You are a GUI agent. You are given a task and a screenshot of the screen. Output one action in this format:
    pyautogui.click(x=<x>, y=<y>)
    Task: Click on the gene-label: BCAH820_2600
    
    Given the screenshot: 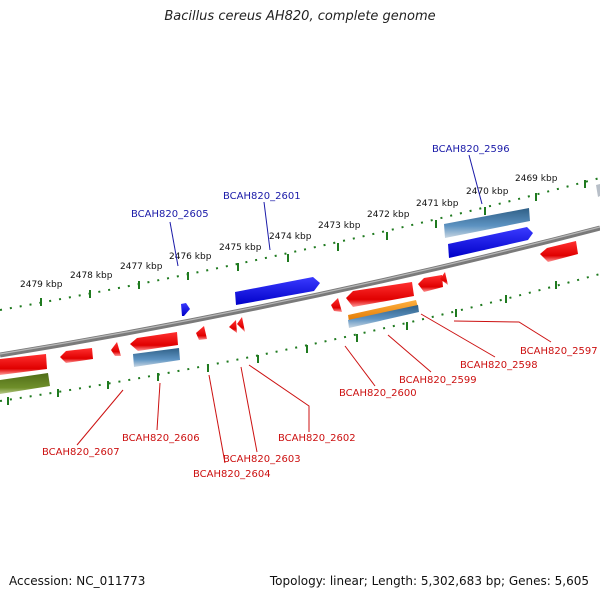 What is the action you would take?
    pyautogui.click(x=378, y=393)
    